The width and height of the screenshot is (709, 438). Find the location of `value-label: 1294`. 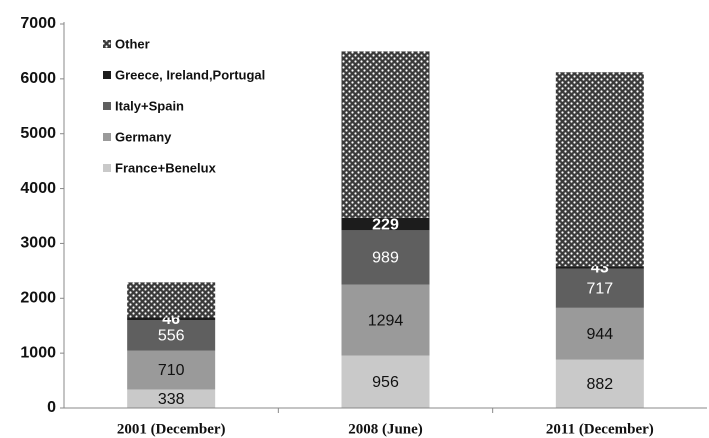

value-label: 1294 is located at coordinates (386, 320).